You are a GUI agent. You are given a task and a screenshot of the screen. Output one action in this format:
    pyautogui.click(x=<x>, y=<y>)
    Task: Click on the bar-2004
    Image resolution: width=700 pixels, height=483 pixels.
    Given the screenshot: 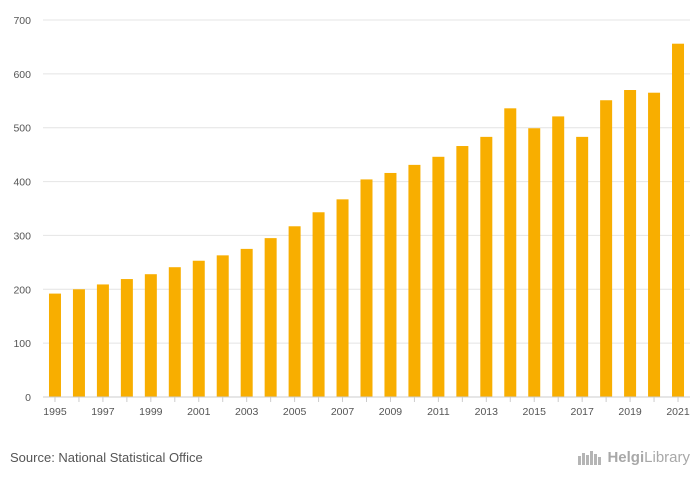 What is the action you would take?
    pyautogui.click(x=270, y=317)
    